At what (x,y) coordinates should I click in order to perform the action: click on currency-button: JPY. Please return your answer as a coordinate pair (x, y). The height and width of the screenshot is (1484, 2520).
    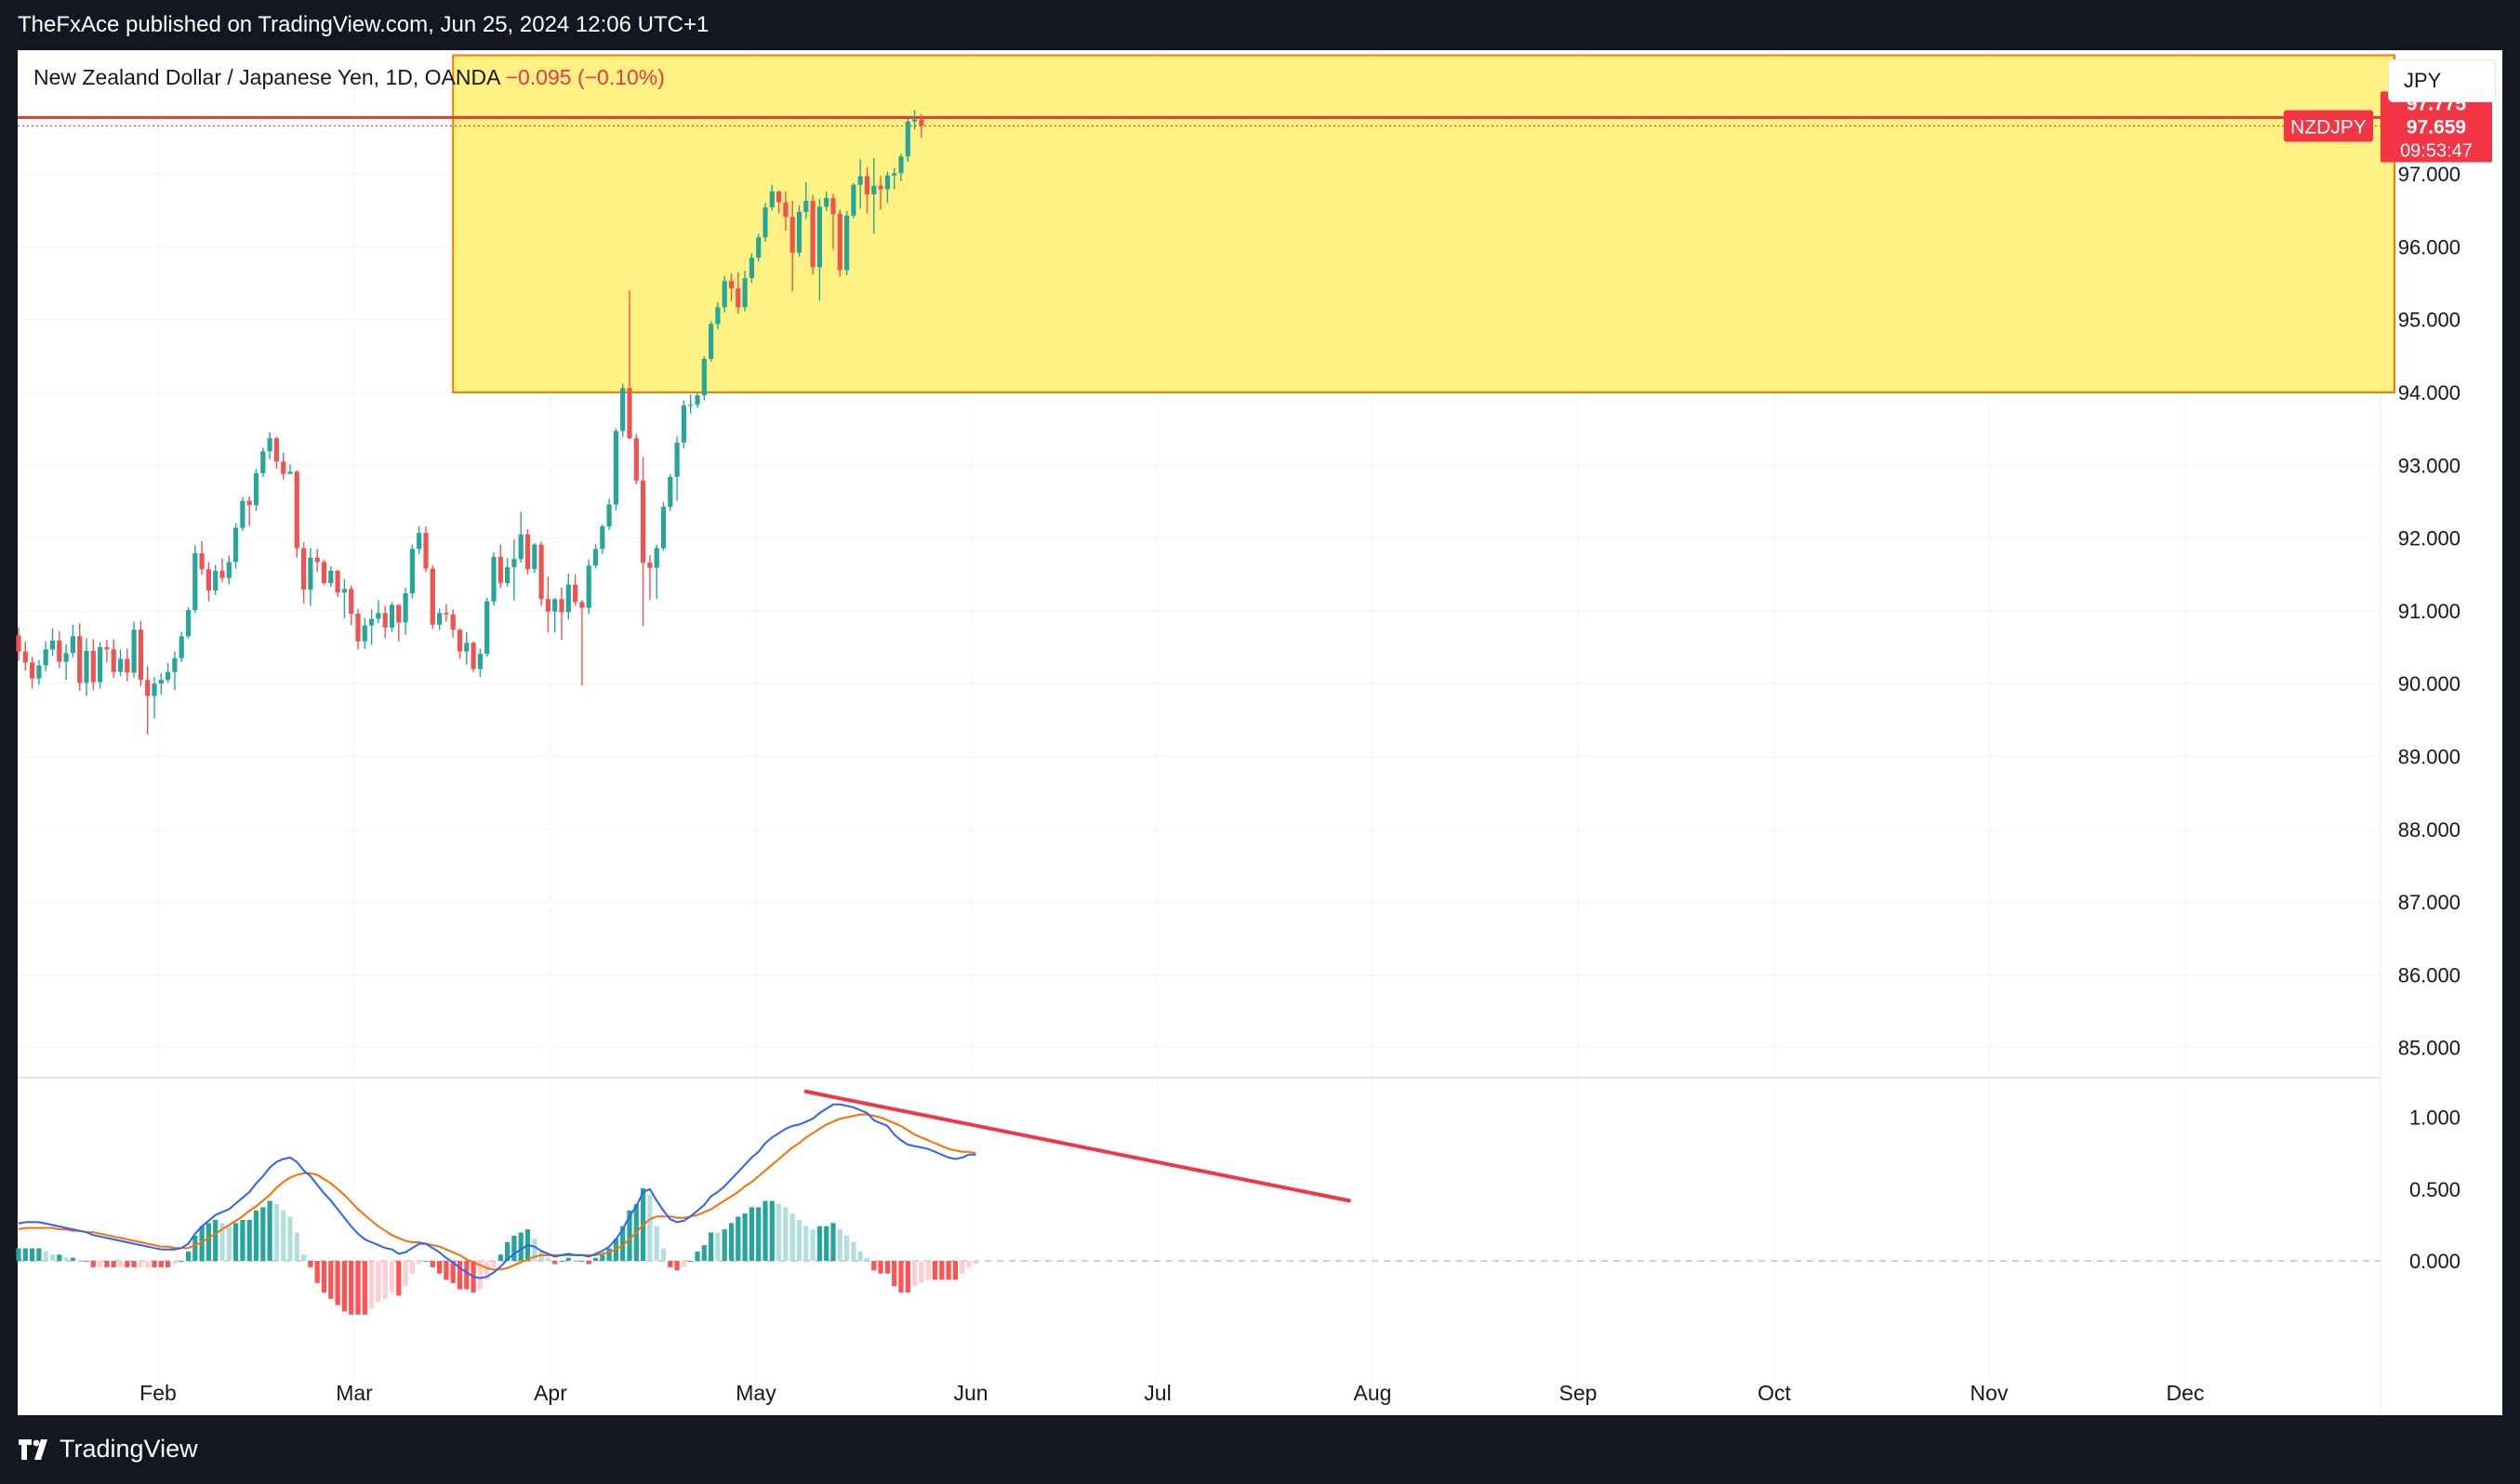
    Looking at the image, I should click on (2442, 81).